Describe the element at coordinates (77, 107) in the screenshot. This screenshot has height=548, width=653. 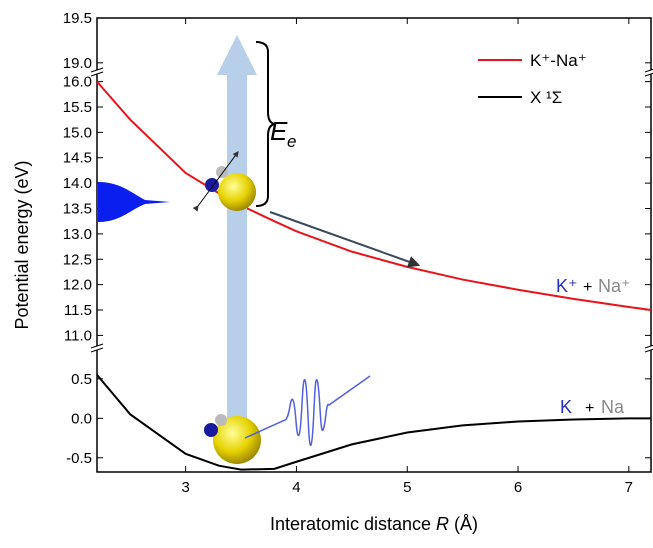
I see `y-tick-label: 15.5` at that location.